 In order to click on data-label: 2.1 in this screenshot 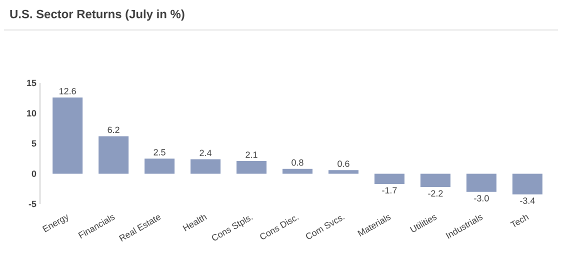, I will do `click(252, 155)`.